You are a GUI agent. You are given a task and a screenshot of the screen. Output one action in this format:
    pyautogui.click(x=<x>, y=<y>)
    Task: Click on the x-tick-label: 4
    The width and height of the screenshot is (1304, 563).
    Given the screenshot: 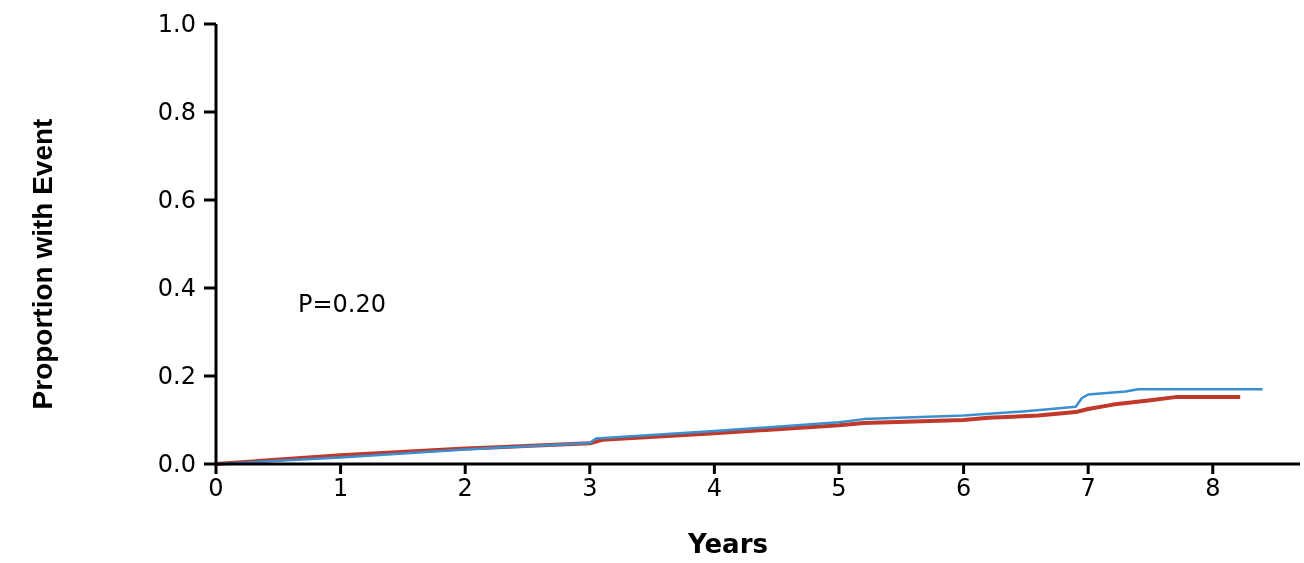 What is the action you would take?
    pyautogui.click(x=714, y=488)
    